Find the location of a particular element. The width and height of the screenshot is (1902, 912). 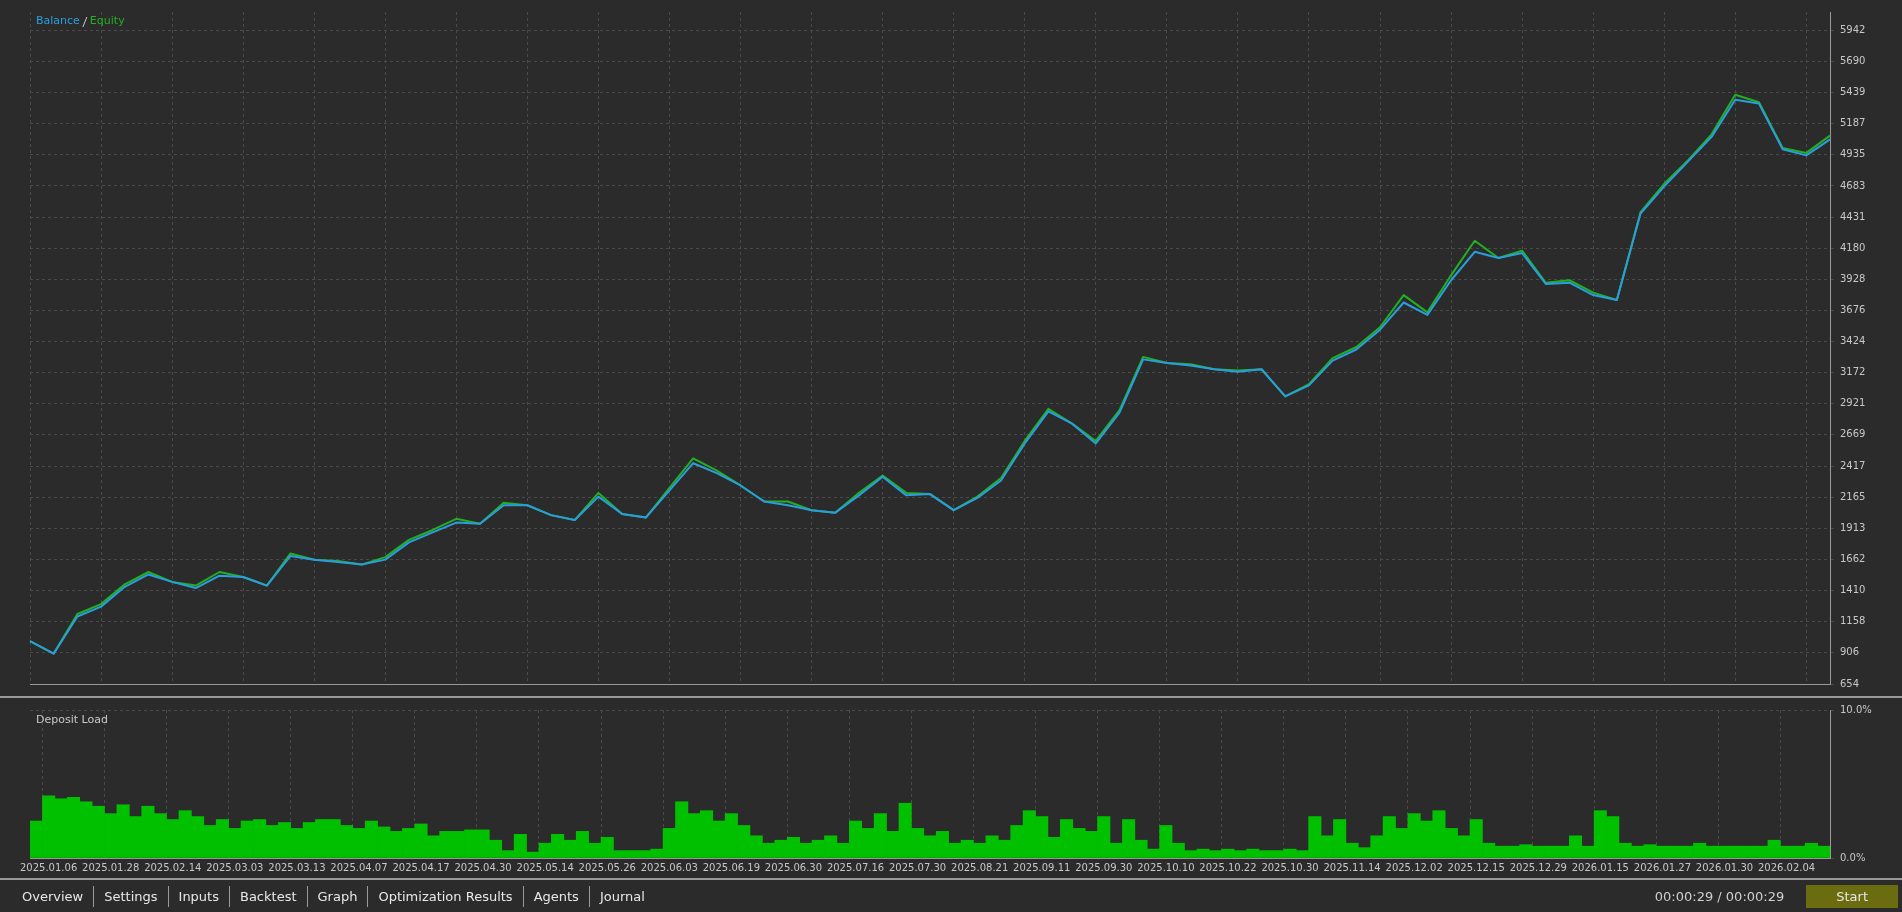

x-tick-label: 2025.08.21 is located at coordinates (980, 867).